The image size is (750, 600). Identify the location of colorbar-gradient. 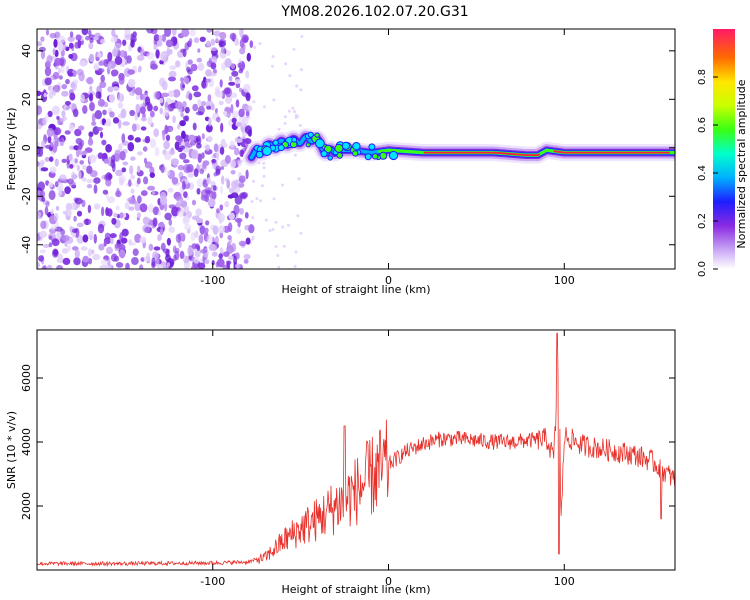
(724, 149).